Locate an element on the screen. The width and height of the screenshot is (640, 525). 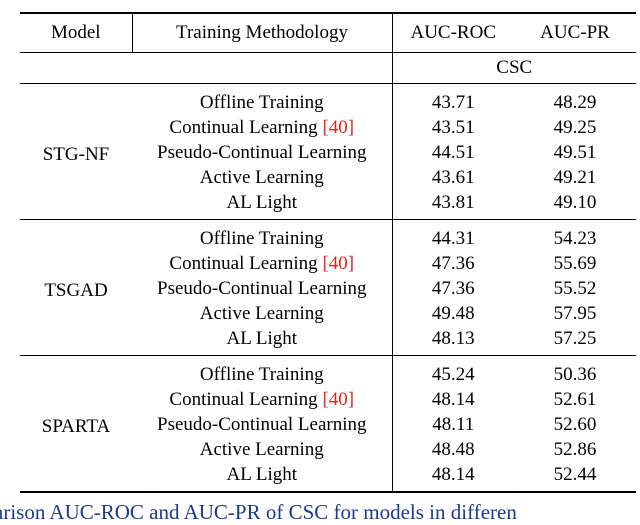
table-row: AL Light 43.81 49.10 is located at coordinates (328, 205).